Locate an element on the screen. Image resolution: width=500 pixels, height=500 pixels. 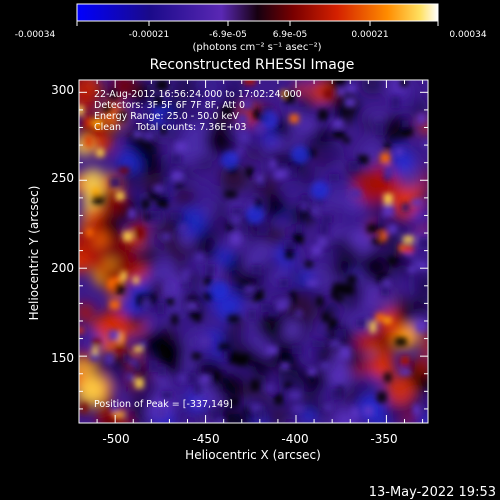
colorbar-tick-label: 0.00021 is located at coordinates (369, 35).